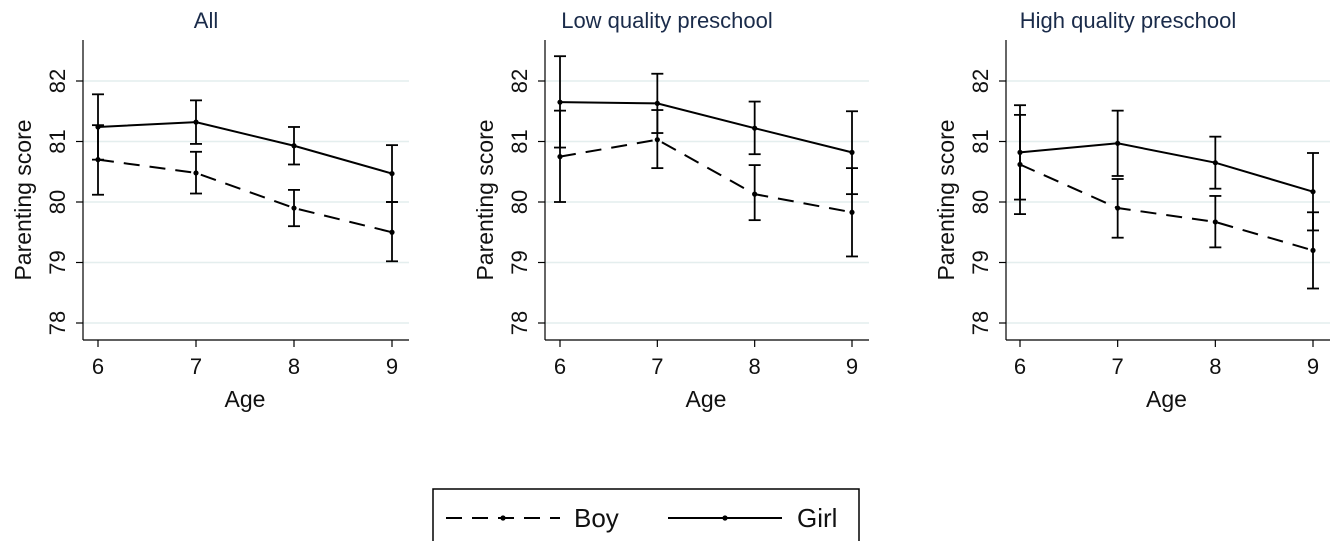 This screenshot has width=1338, height=541. I want to click on legend-boy-marker, so click(503, 518).